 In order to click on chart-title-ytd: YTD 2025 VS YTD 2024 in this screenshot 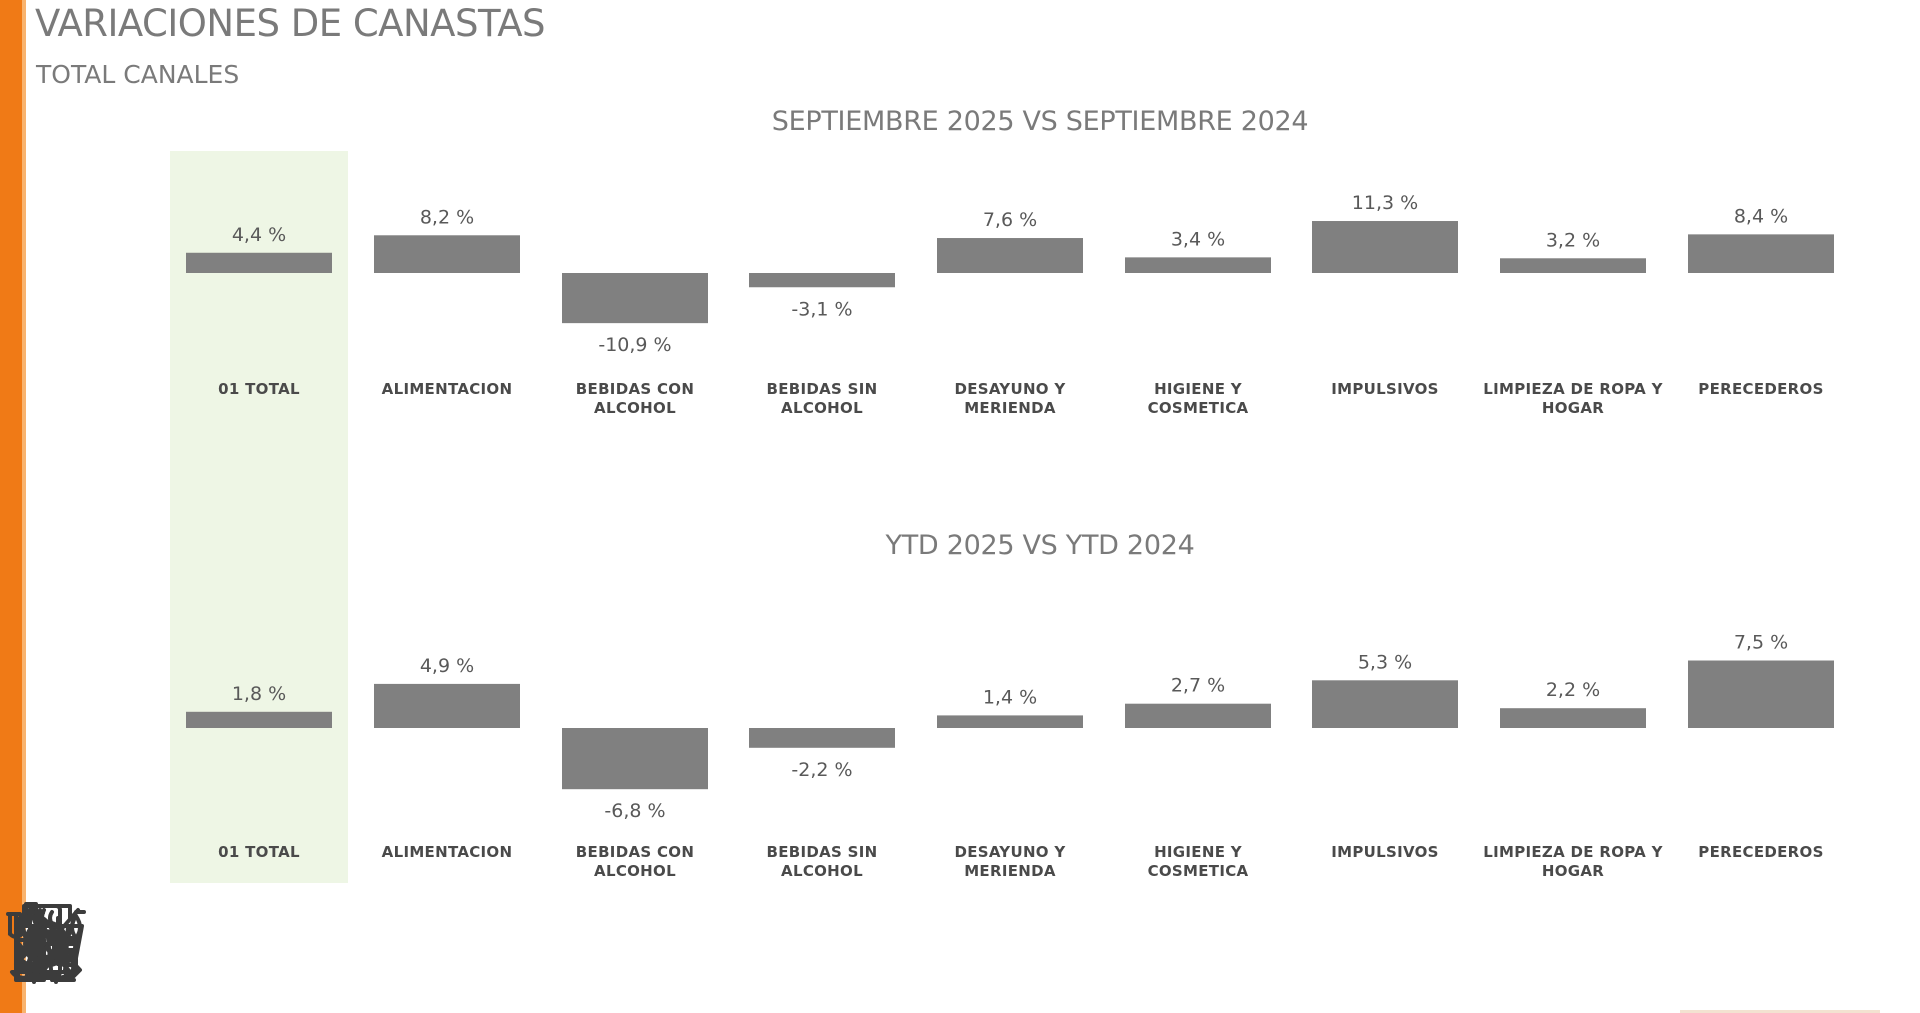, I will do `click(1040, 545)`.